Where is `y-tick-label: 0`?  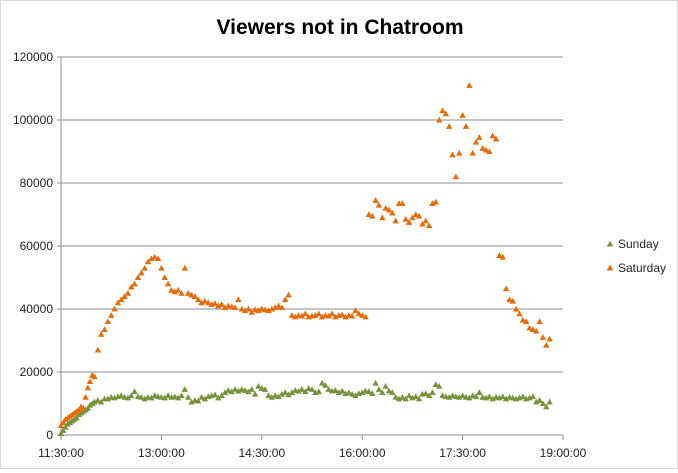
y-tick-label: 0 is located at coordinates (49, 435).